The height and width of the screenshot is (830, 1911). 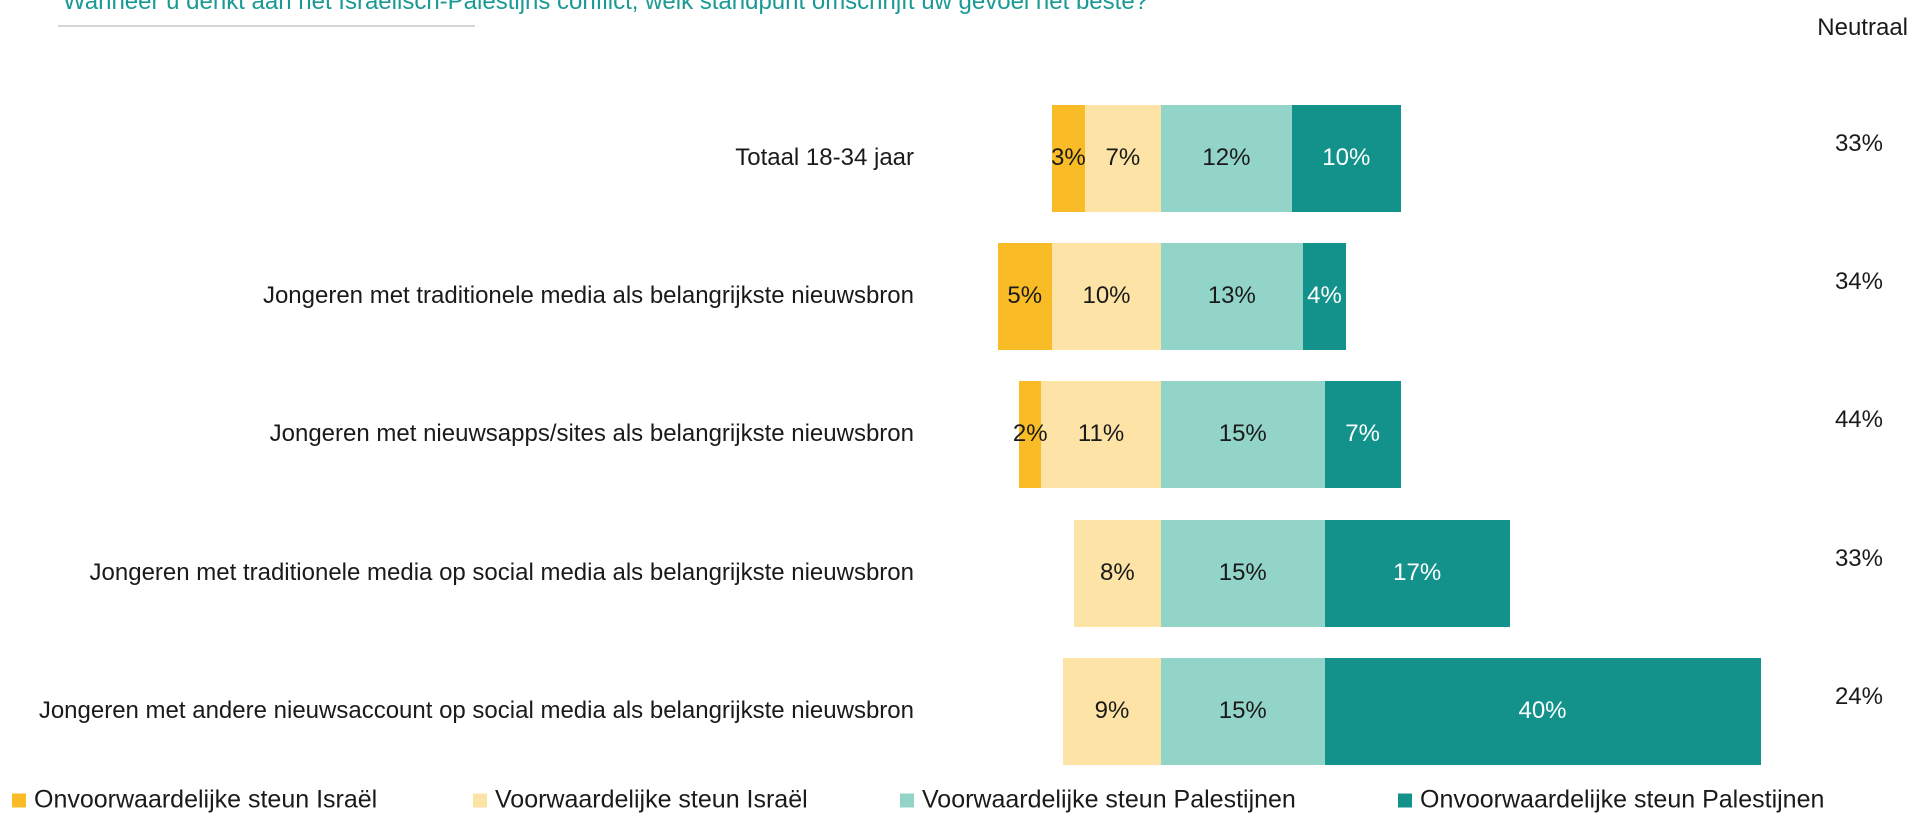 What do you see at coordinates (1858, 419) in the screenshot?
I see `neutral-value: 44%` at bounding box center [1858, 419].